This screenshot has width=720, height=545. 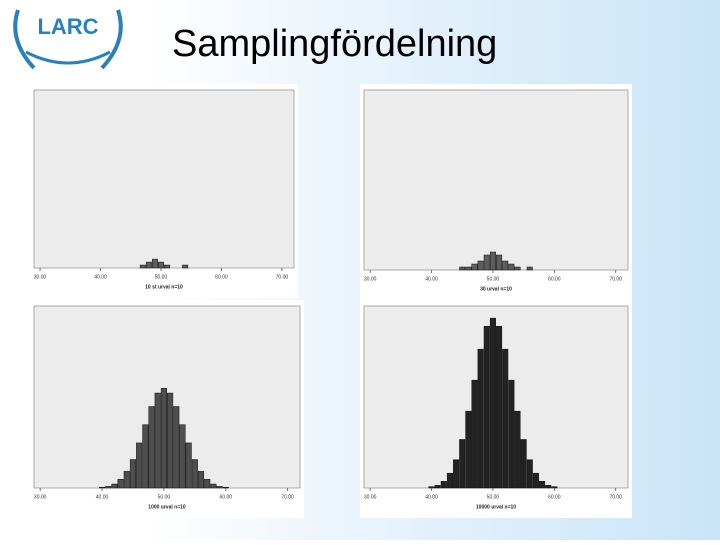 I want to click on x-axis-label: 10000 urval n=10, so click(x=496, y=507).